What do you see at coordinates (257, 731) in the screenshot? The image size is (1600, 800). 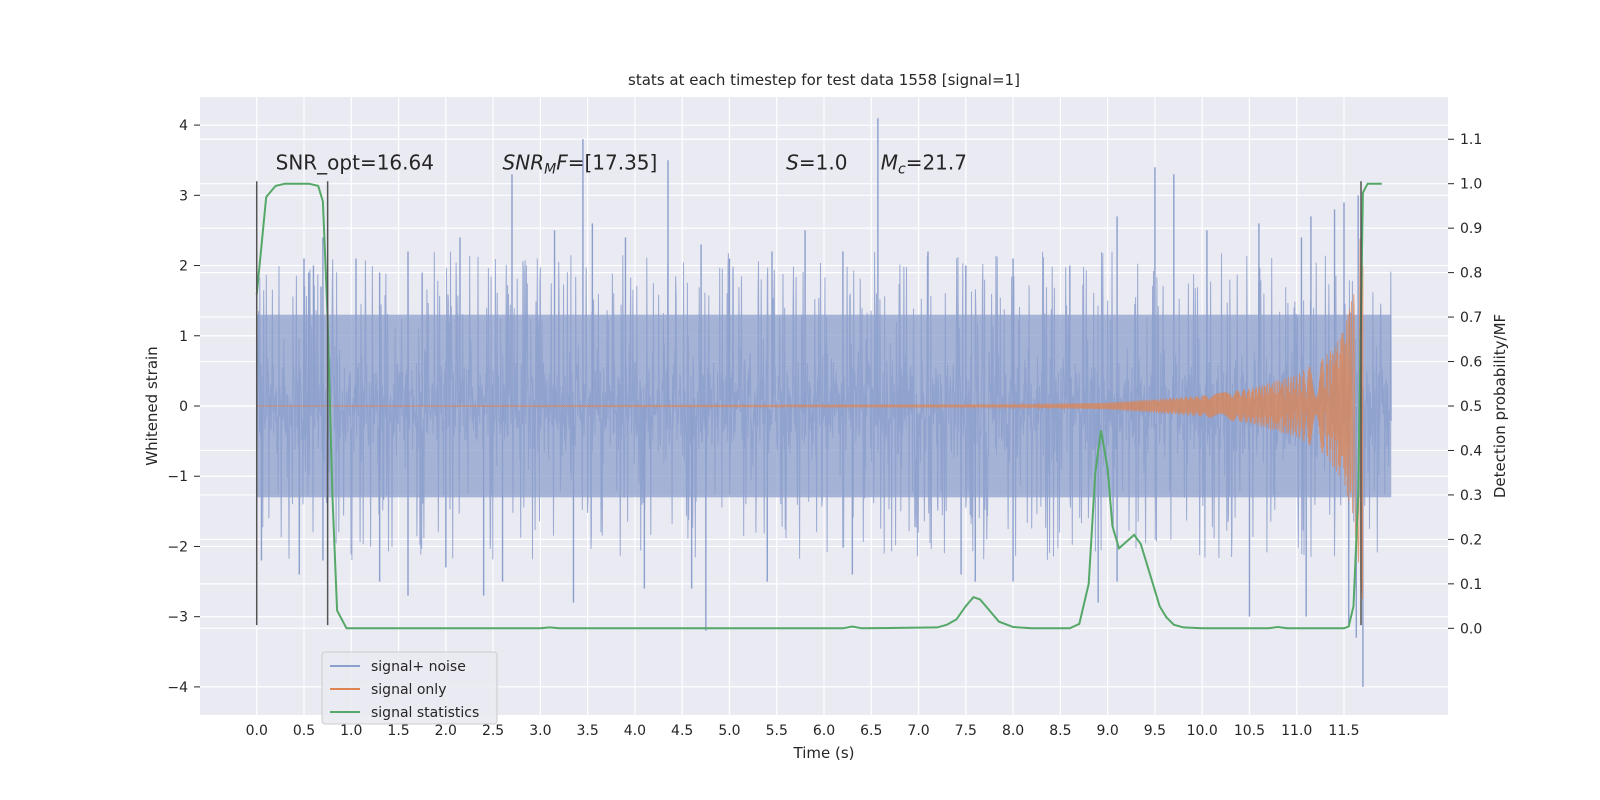 I see `x-tick-label: 0.0` at bounding box center [257, 731].